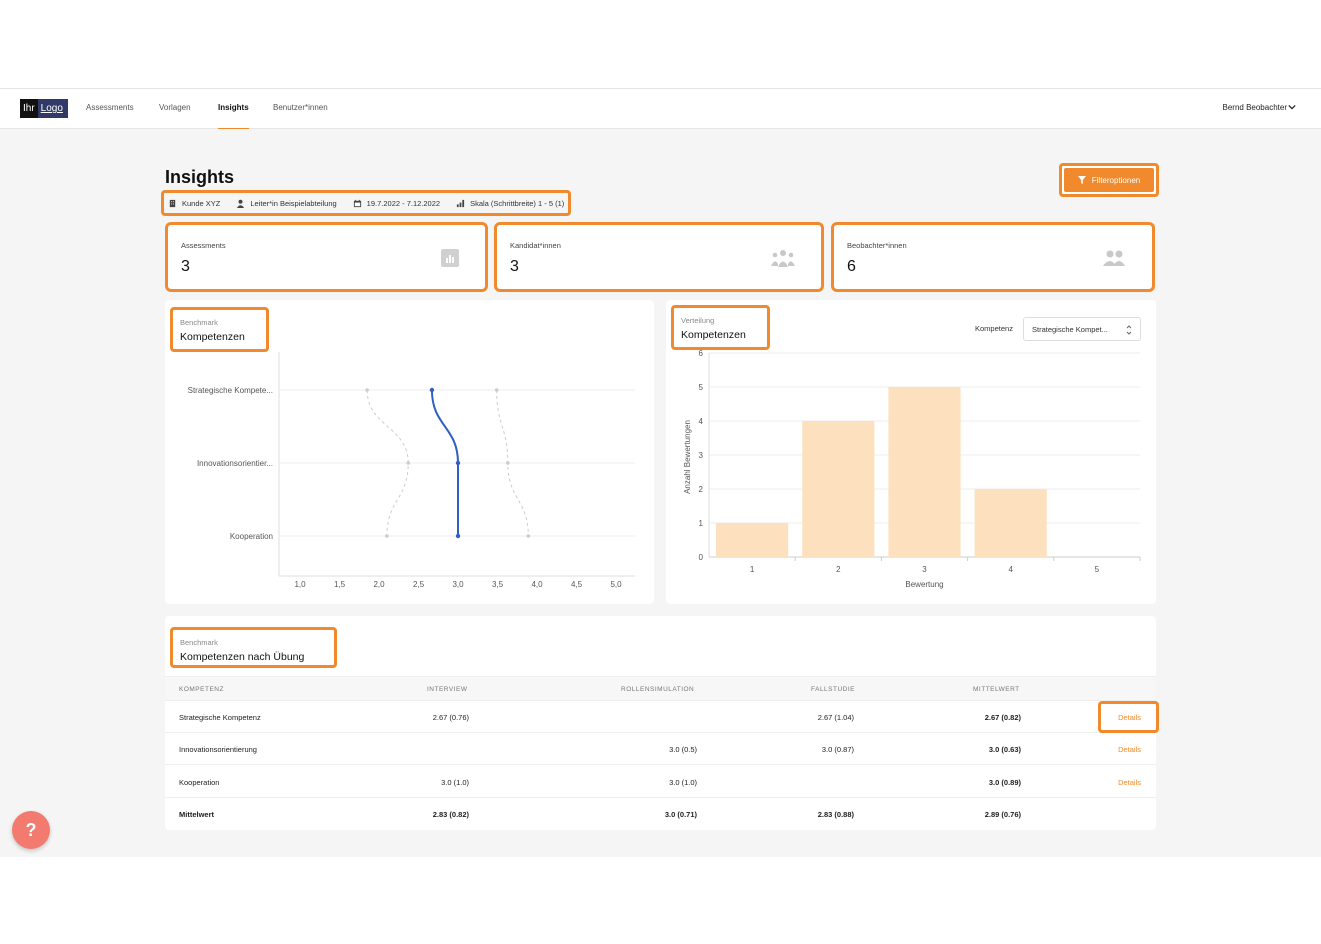 The height and width of the screenshot is (944, 1321). What do you see at coordinates (701, 489) in the screenshot?
I see `y-tick-label: 2` at bounding box center [701, 489].